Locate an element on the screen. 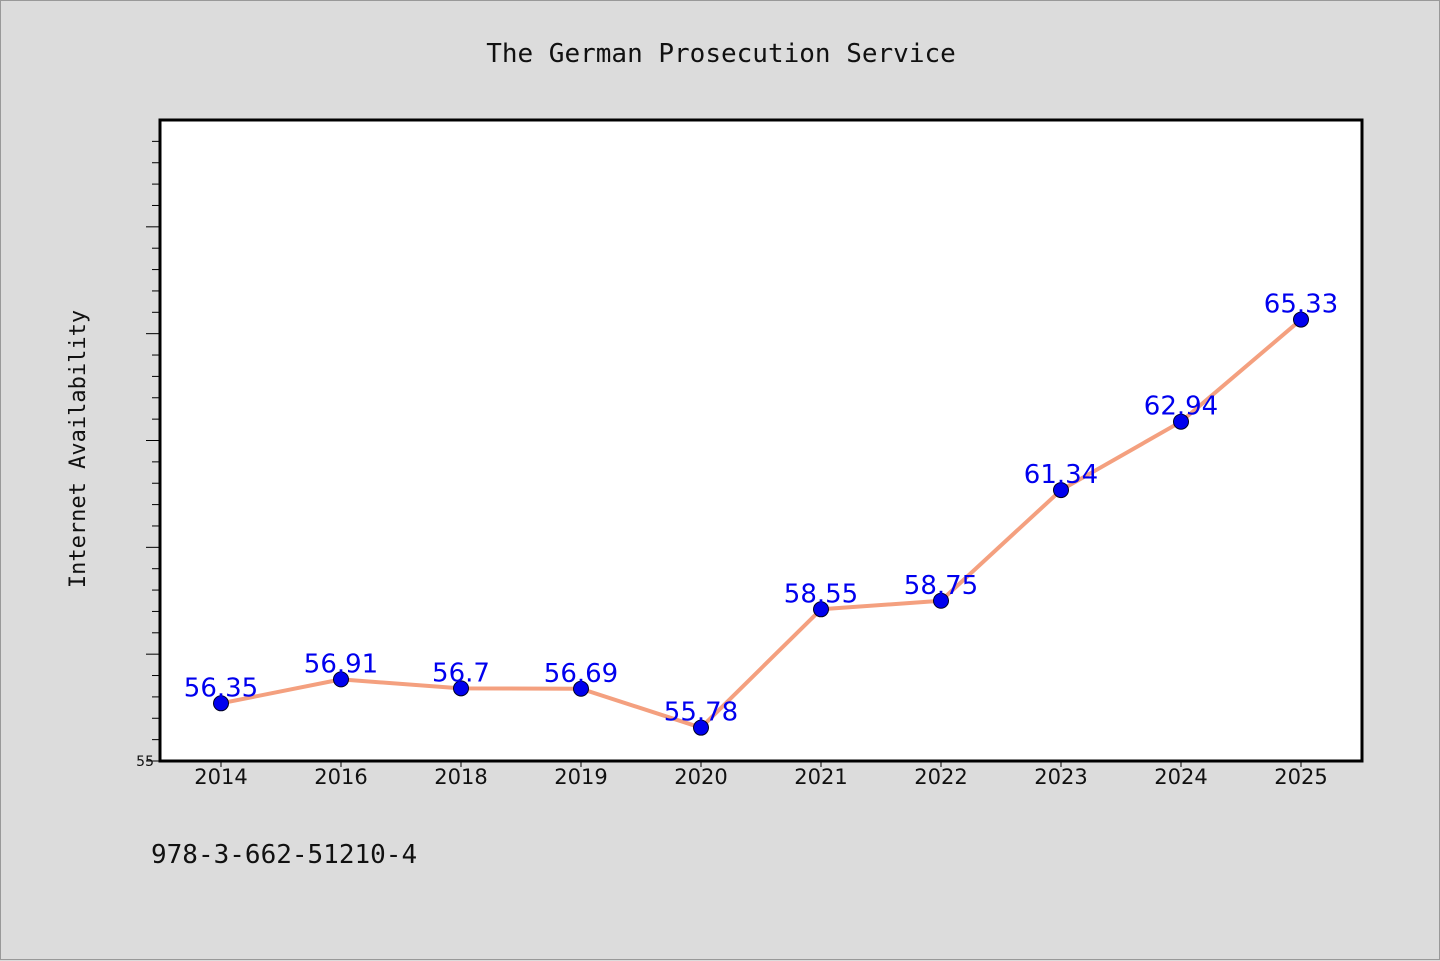  x-tick-label: 2025 is located at coordinates (1300, 777).